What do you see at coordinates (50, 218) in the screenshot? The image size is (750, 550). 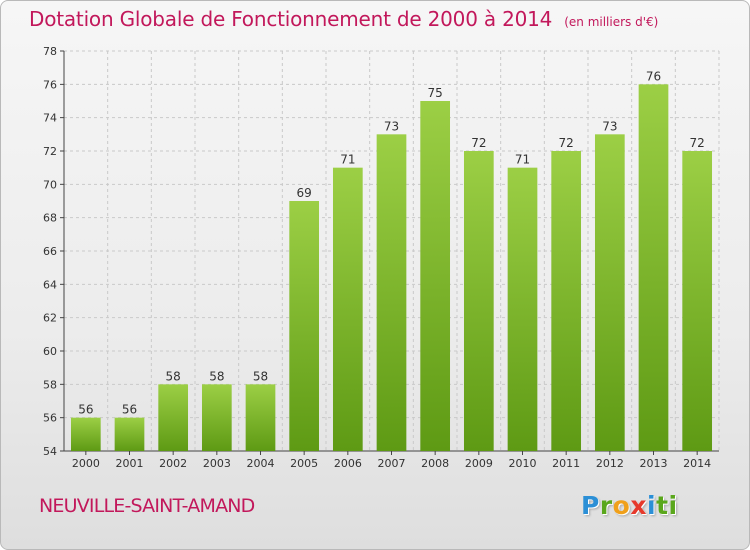 I see `y-tick-label: 68` at bounding box center [50, 218].